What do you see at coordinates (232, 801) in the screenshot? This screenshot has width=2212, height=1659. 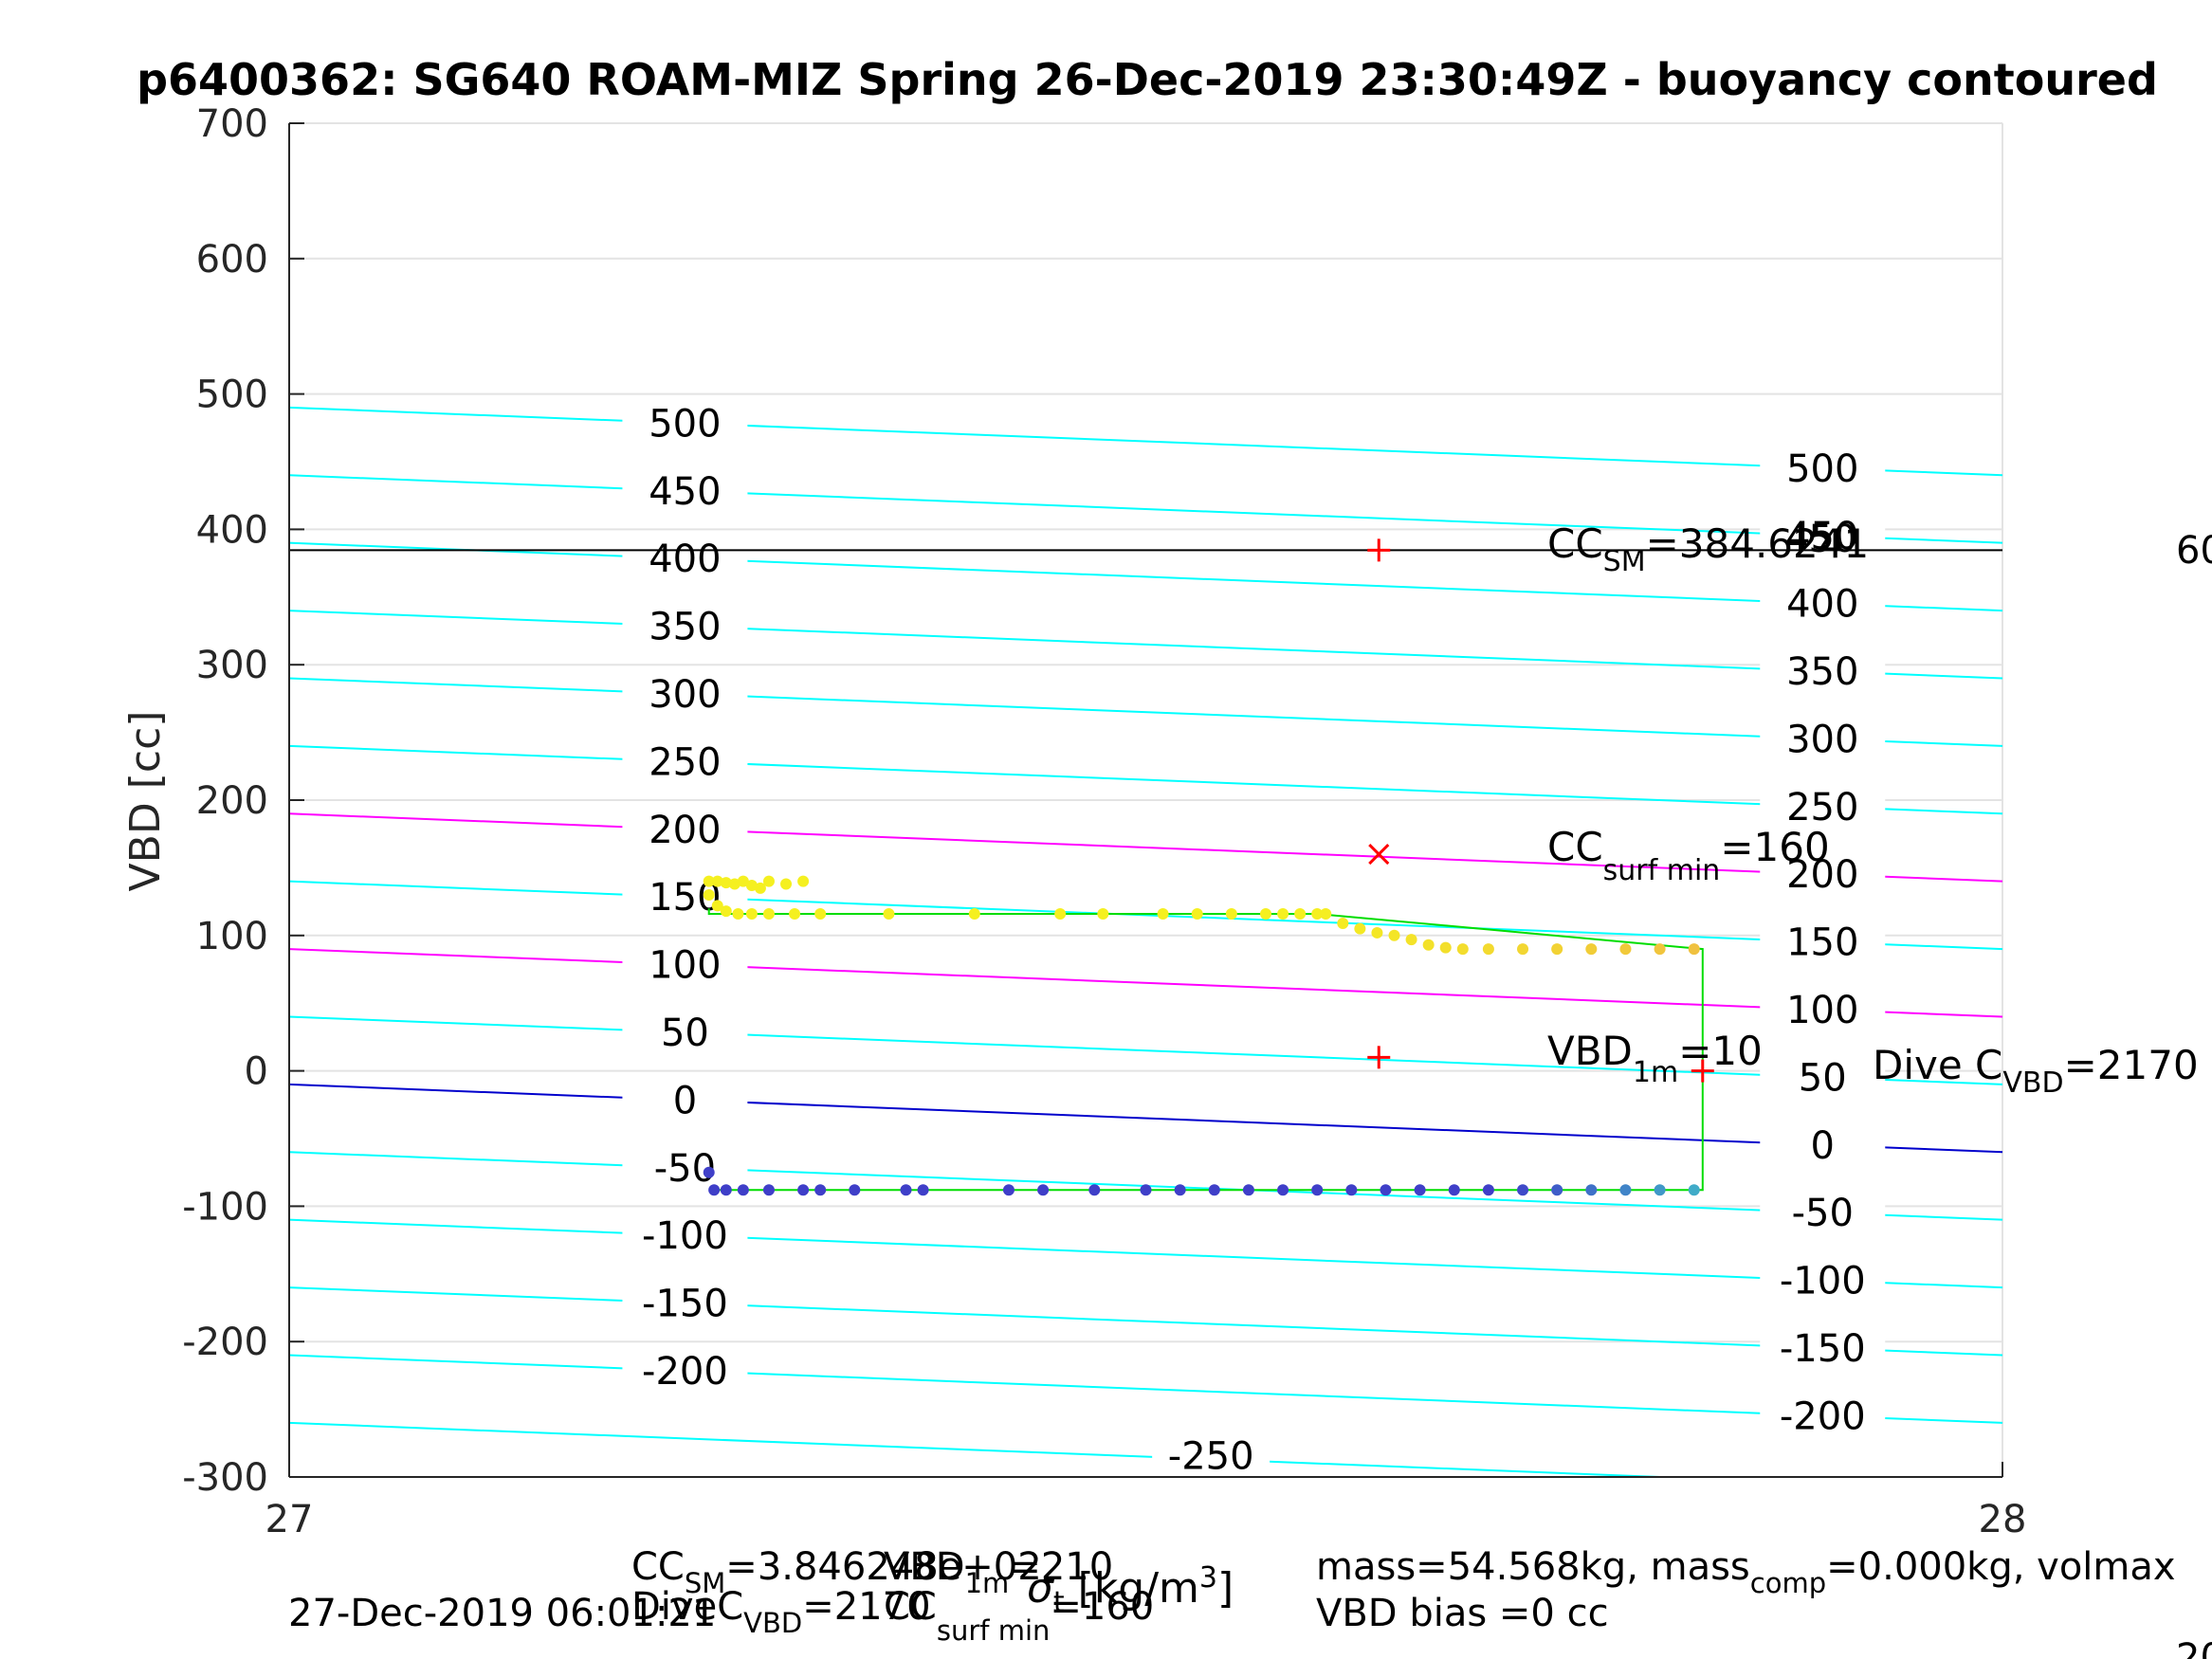 I see `y-tick-label: 200` at bounding box center [232, 801].